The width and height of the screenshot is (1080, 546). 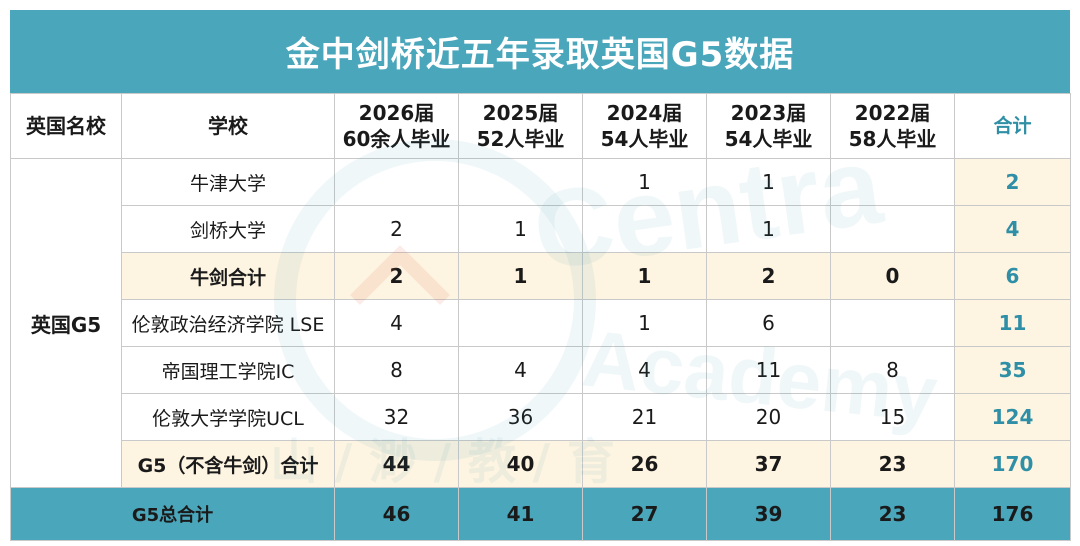 What do you see at coordinates (66, 126) in the screenshot?
I see `header-category: 英国名校` at bounding box center [66, 126].